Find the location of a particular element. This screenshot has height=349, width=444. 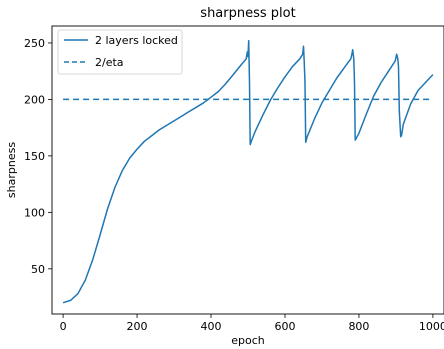

y-tick-label: 100 is located at coordinates (34, 212).